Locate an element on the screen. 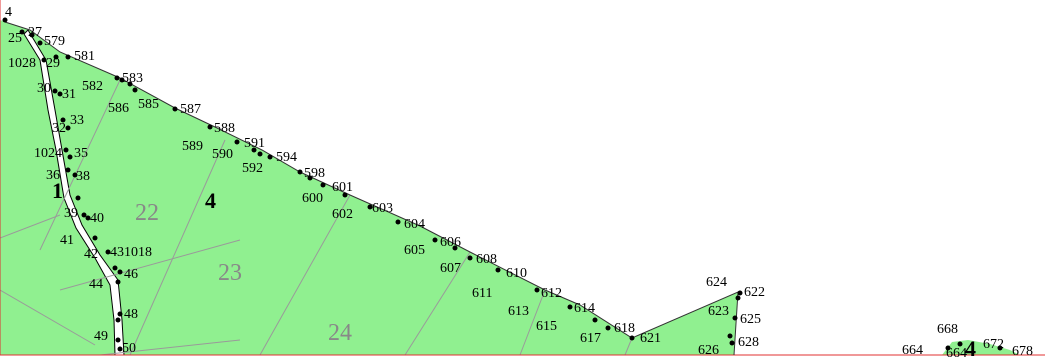  point-label: 48 is located at coordinates (131, 314).